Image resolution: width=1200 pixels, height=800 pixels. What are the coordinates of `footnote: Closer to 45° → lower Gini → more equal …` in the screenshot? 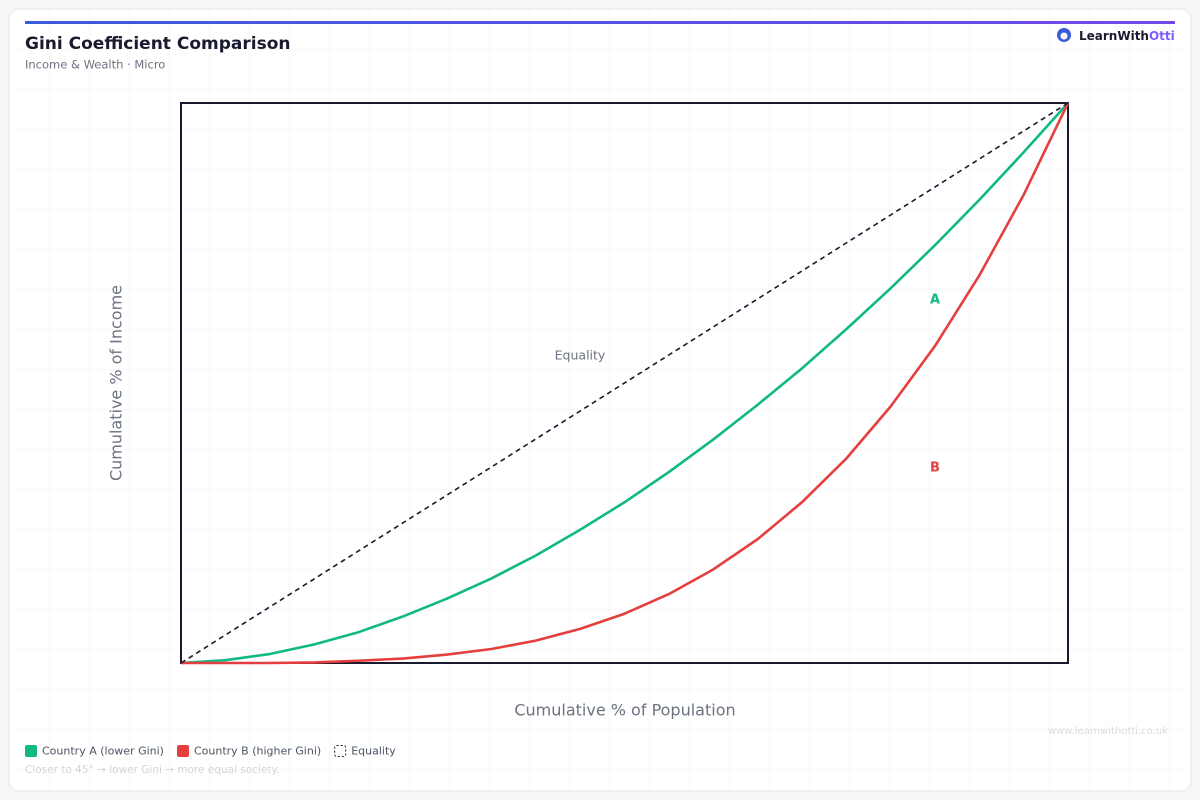 It's located at (152, 770).